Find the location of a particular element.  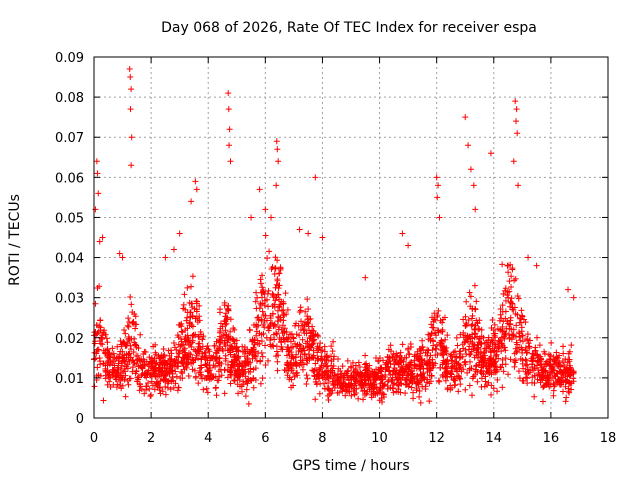

y-tick-label: 0.07 is located at coordinates (69, 138).